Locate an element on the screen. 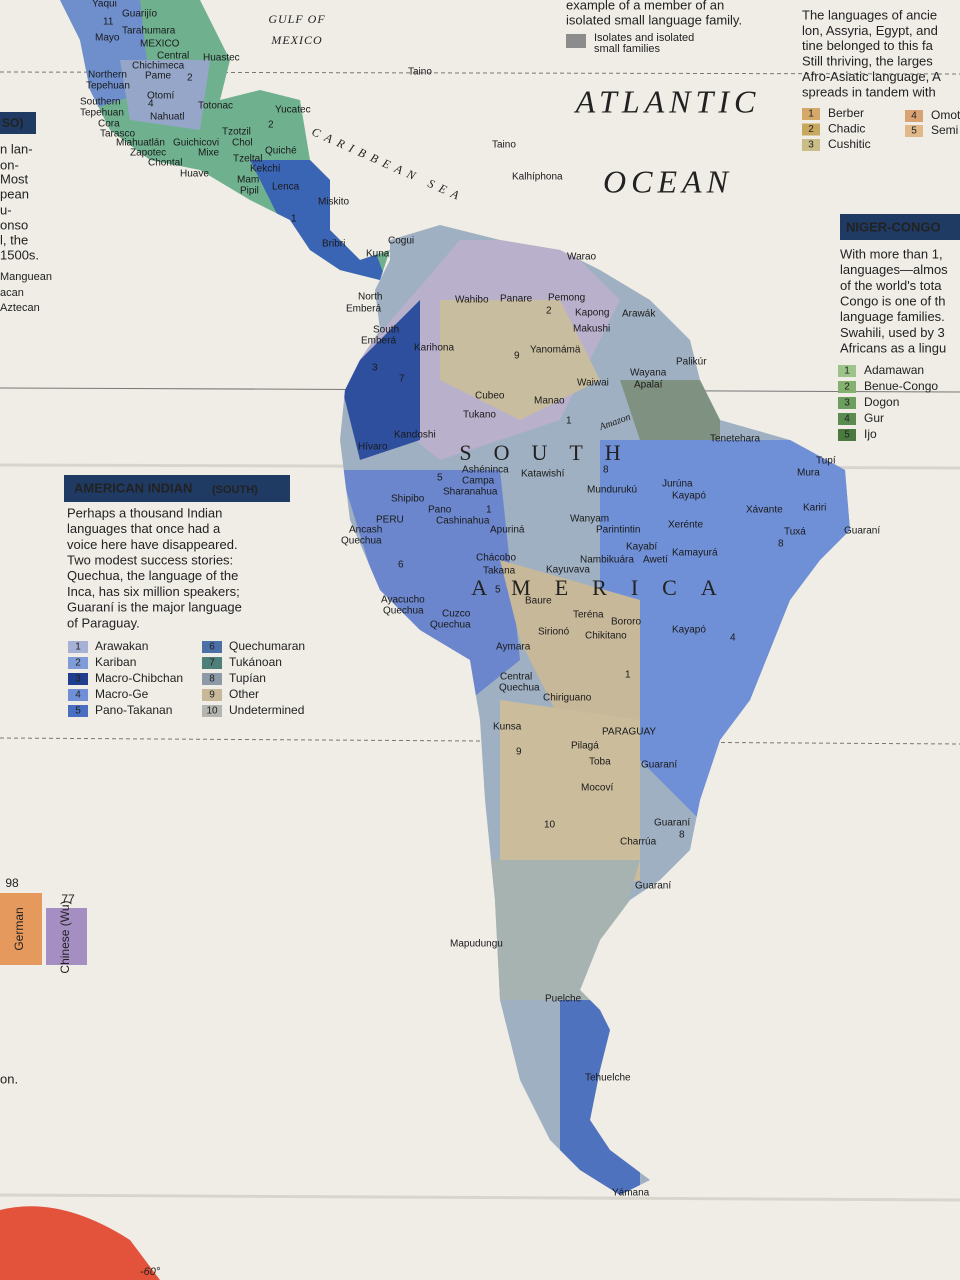 The height and width of the screenshot is (1280, 960). map-label: Karihona is located at coordinates (434, 348).